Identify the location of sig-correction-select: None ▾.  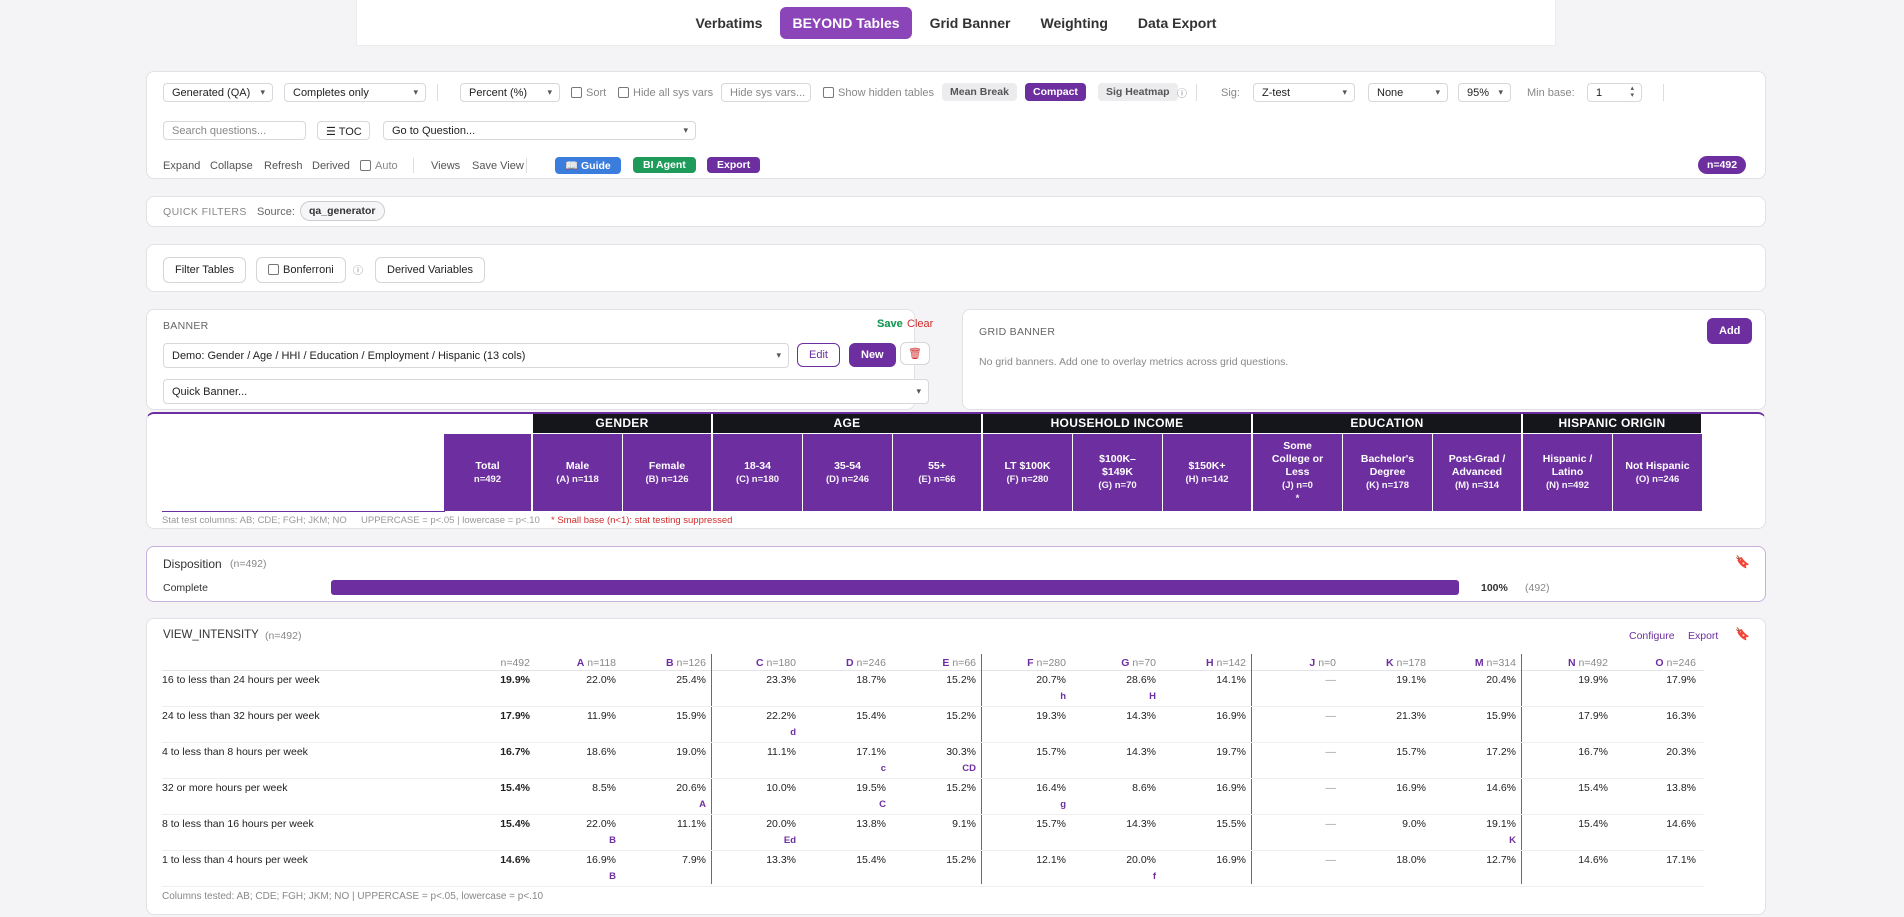
(1408, 92).